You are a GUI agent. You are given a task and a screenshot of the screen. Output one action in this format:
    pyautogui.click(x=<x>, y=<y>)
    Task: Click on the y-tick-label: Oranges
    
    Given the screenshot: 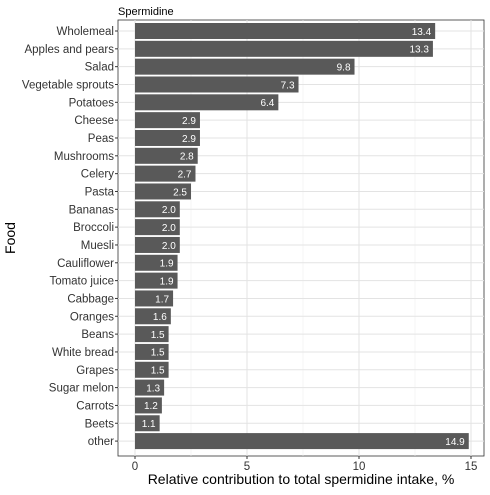 What is the action you would take?
    pyautogui.click(x=92, y=317)
    